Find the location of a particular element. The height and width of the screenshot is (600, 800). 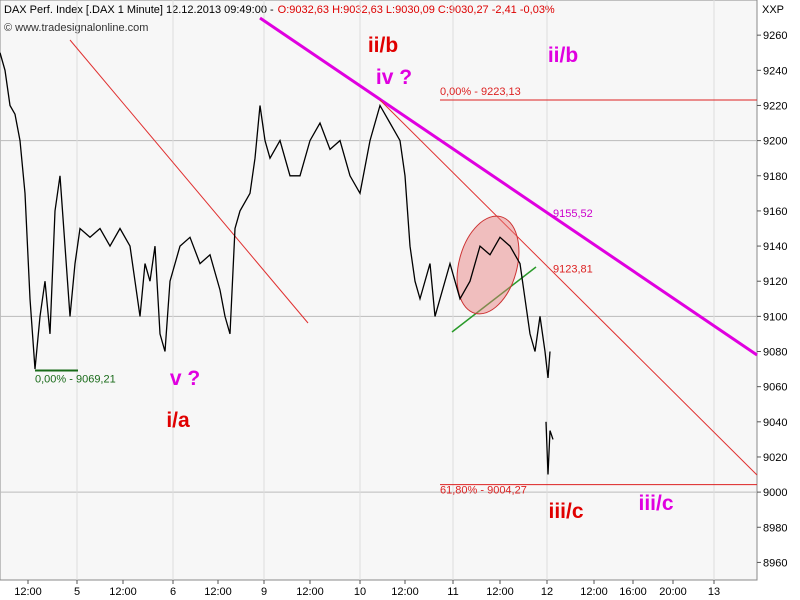

y-tick-label: 9200 is located at coordinates (775, 142).